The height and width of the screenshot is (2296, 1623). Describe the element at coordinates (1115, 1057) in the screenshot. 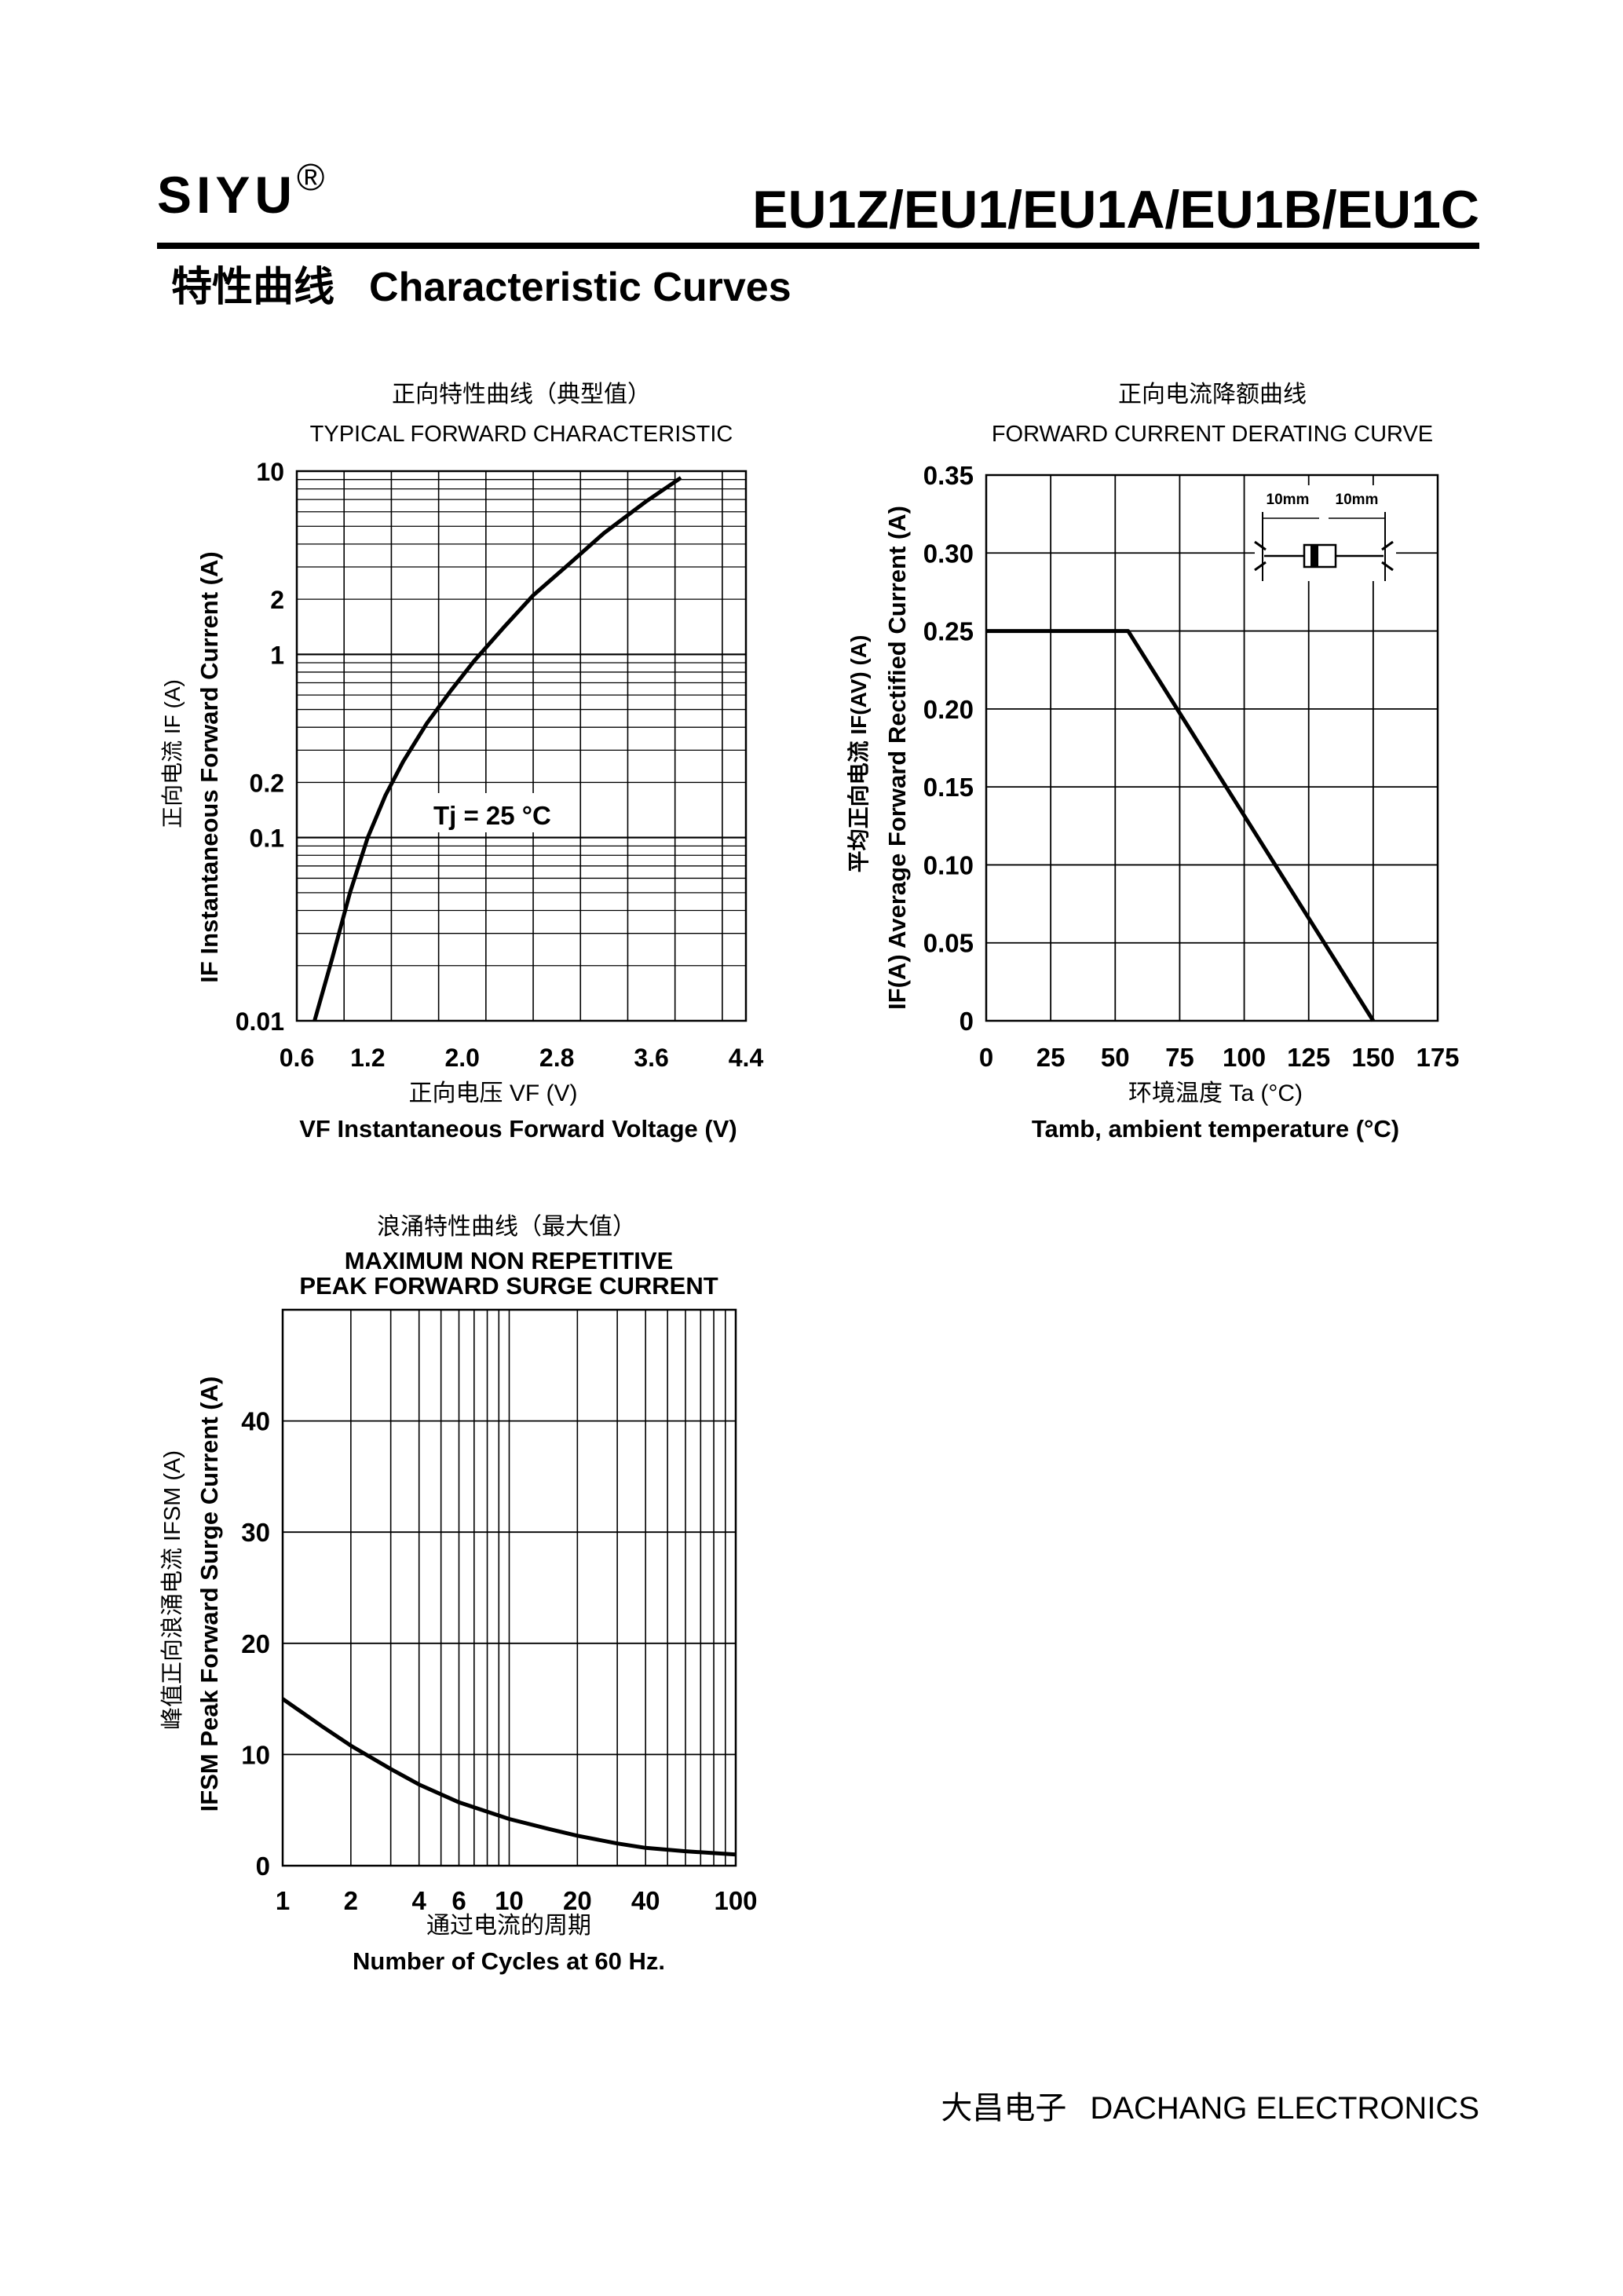

I see `x-tick-label: 50` at that location.